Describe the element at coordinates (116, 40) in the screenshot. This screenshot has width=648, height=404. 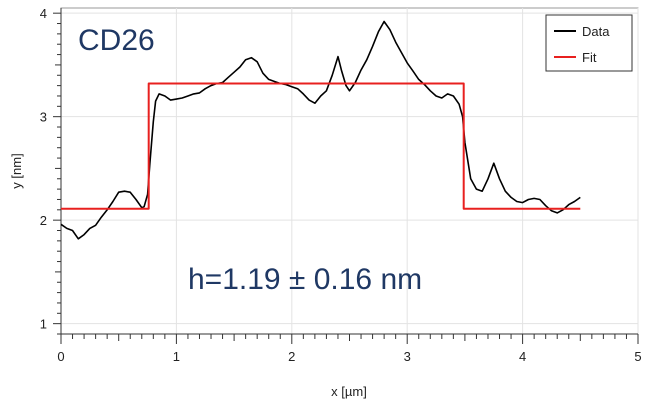
I see `sample-label: CD26` at that location.